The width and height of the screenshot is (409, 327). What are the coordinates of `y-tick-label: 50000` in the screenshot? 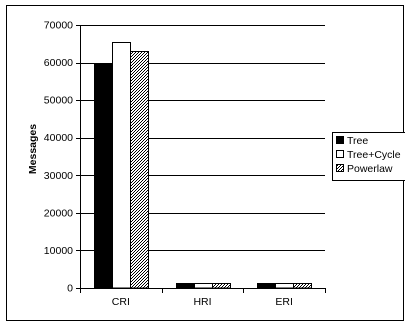 It's located at (58, 101).